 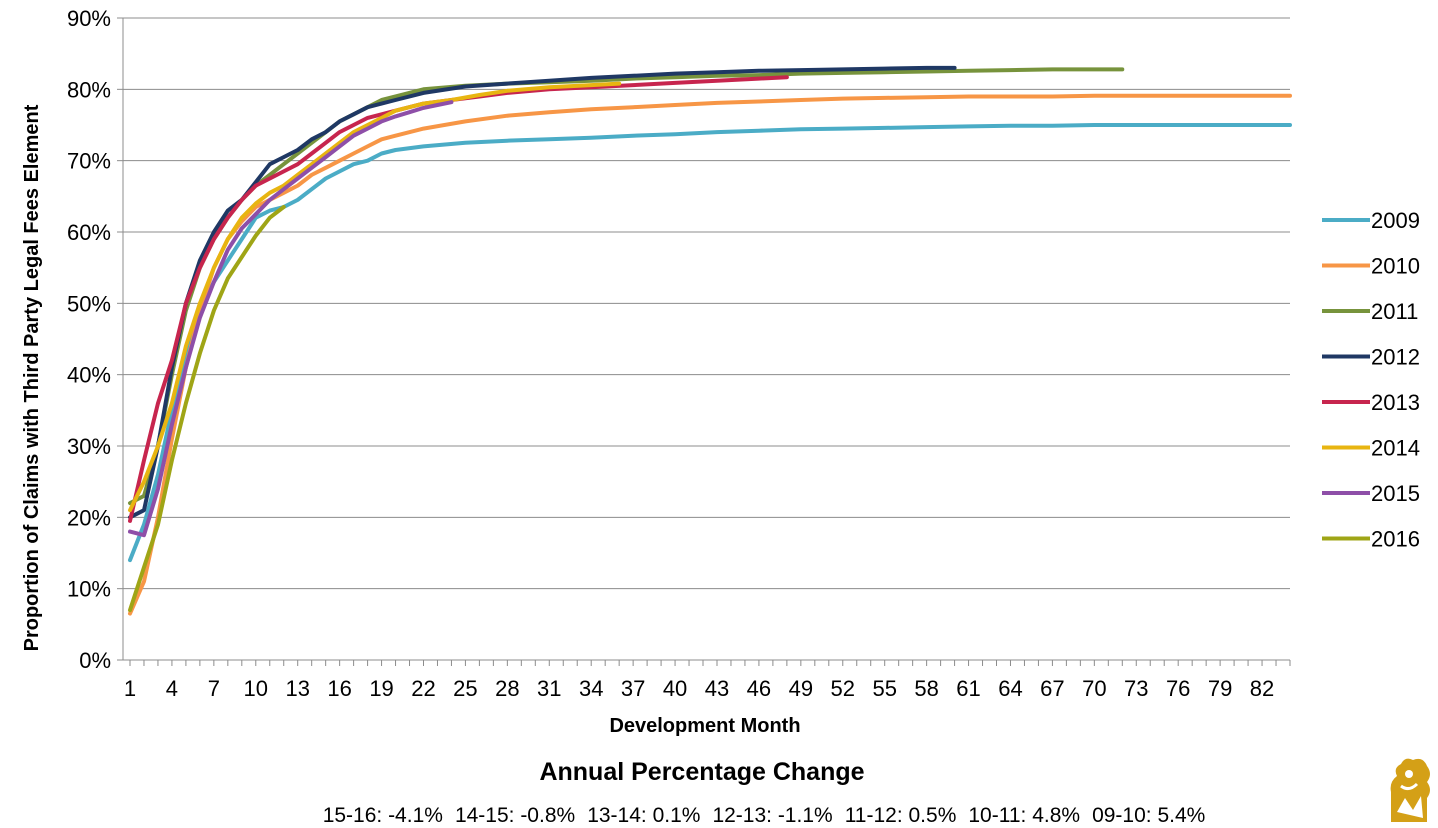 What do you see at coordinates (1409, 789) in the screenshot?
I see `lion-crest-icon` at bounding box center [1409, 789].